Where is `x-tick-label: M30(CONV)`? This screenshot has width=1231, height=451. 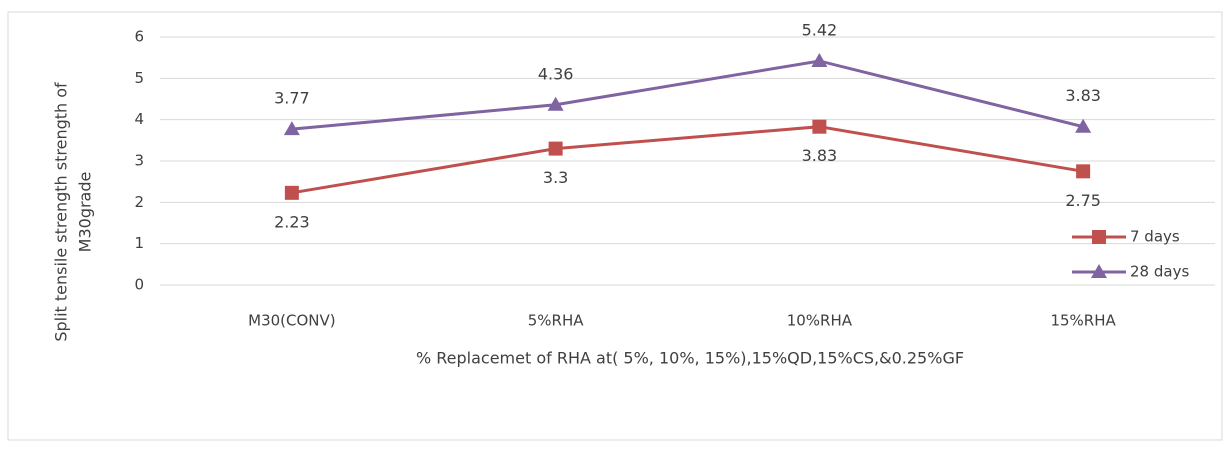 x-tick-label: M30(CONV) is located at coordinates (292, 321).